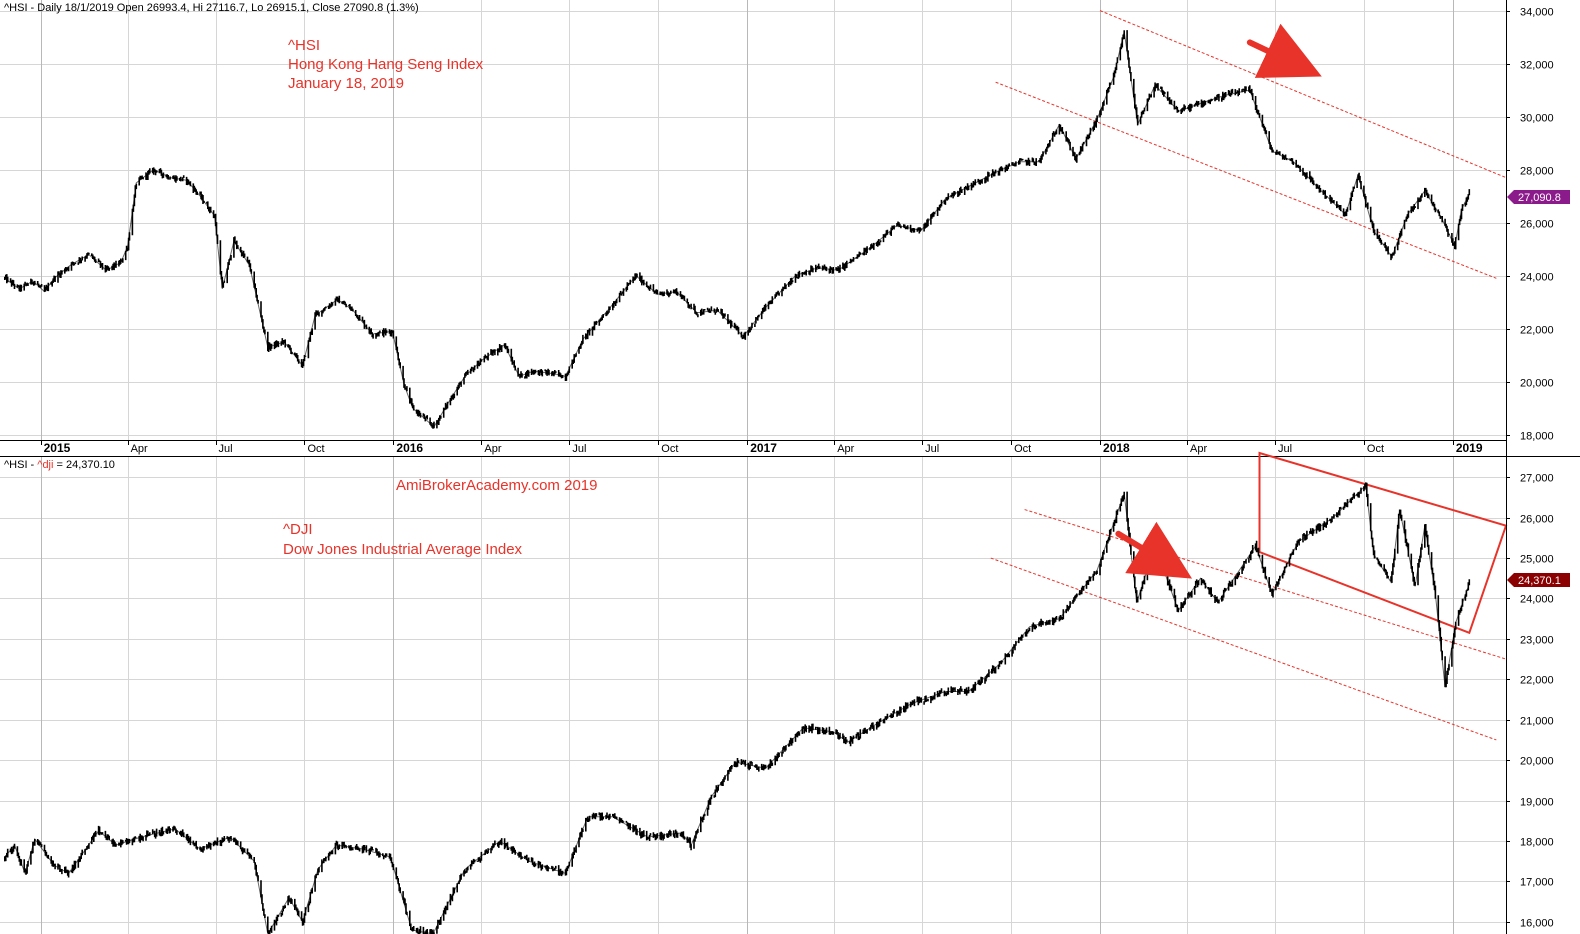 The height and width of the screenshot is (934, 1580). Describe the element at coordinates (1537, 641) in the screenshot. I see `dji-y-tick-label: 23,000` at that location.